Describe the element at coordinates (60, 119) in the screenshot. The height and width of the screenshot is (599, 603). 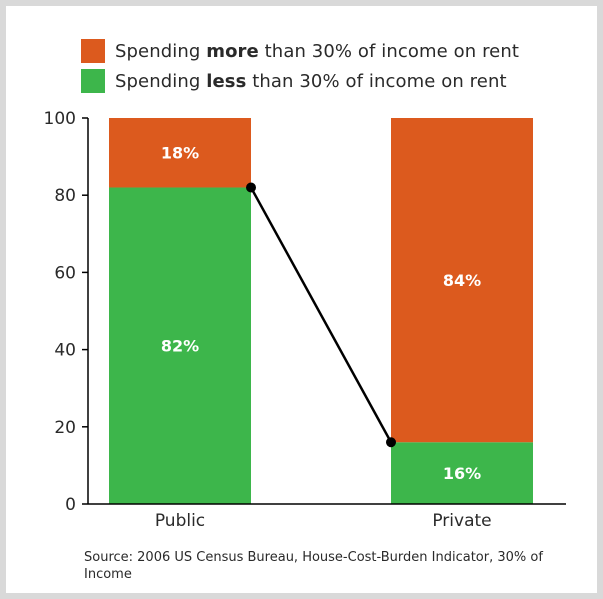
I see `y-tick-label-100: 100` at that location.